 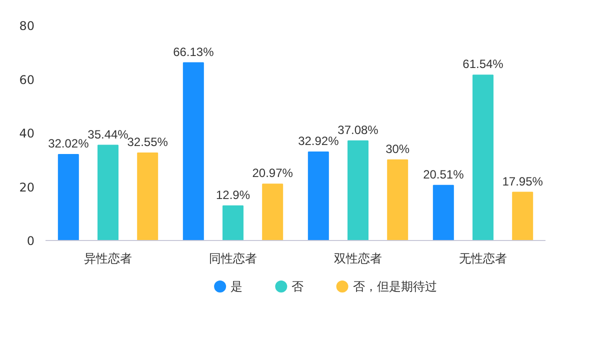 I want to click on y-tick-label: 80, so click(x=27, y=26).